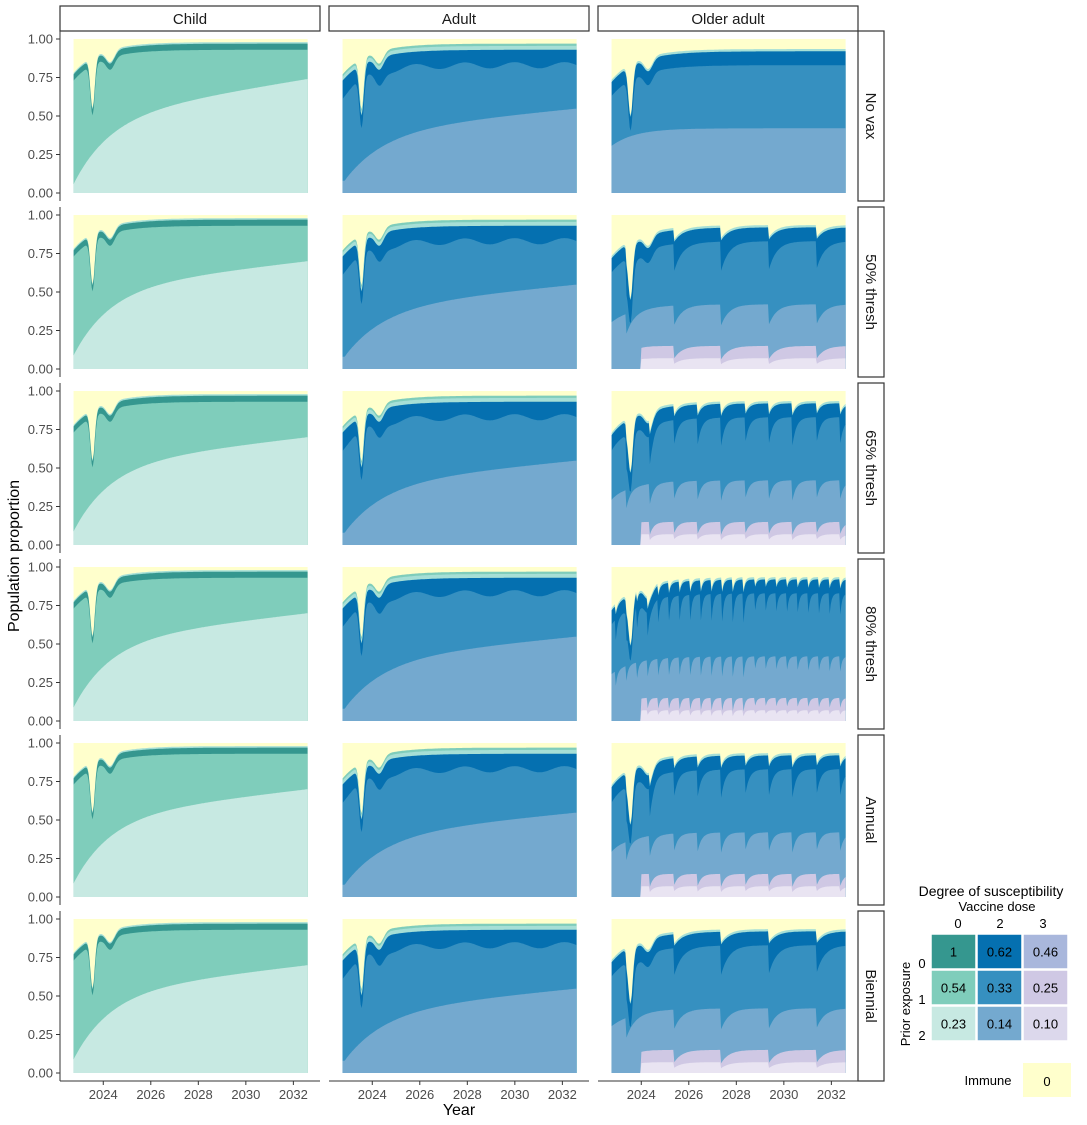 The width and height of the screenshot is (1087, 1125). I want to click on row-strip-label: No vax, so click(870, 116).